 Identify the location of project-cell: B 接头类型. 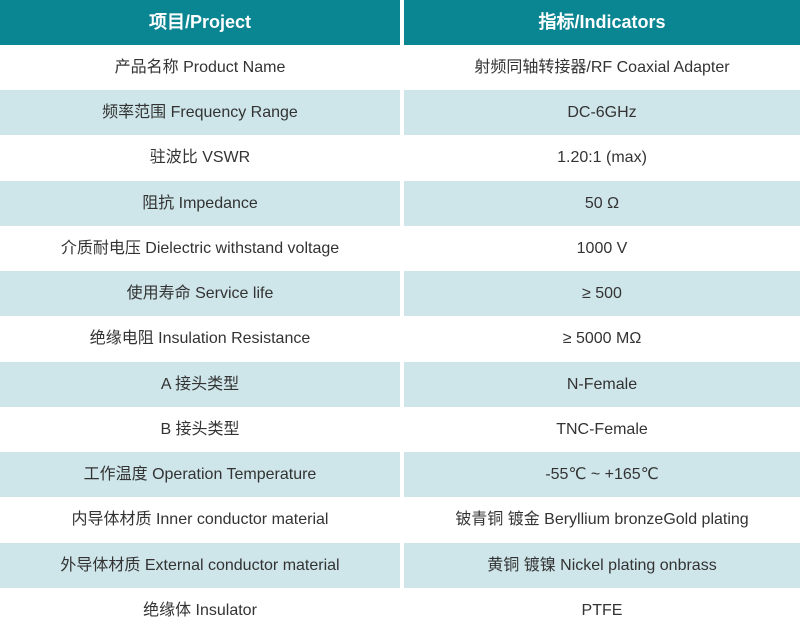
(200, 429).